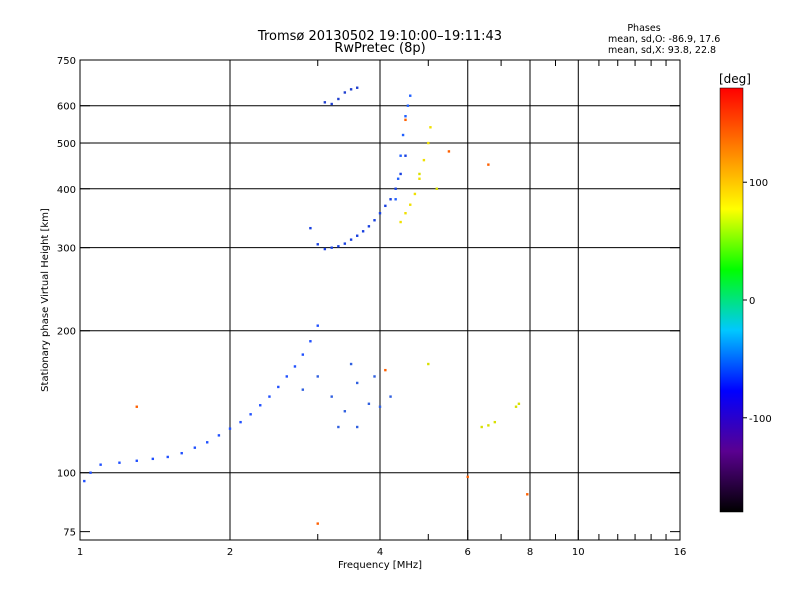 The image size is (800, 604). Describe the element at coordinates (379, 36) in the screenshot. I see `chart-title: Tromsø 20130502 19:10:00–19:11:43` at that location.